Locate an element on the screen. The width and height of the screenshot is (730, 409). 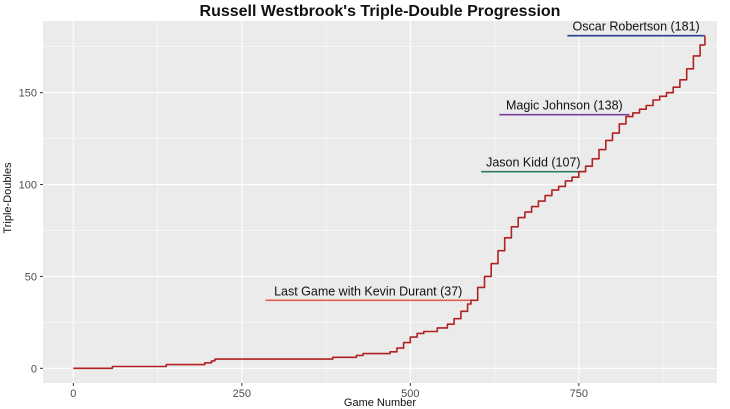
y-tick-label: 0 is located at coordinates (34, 369).